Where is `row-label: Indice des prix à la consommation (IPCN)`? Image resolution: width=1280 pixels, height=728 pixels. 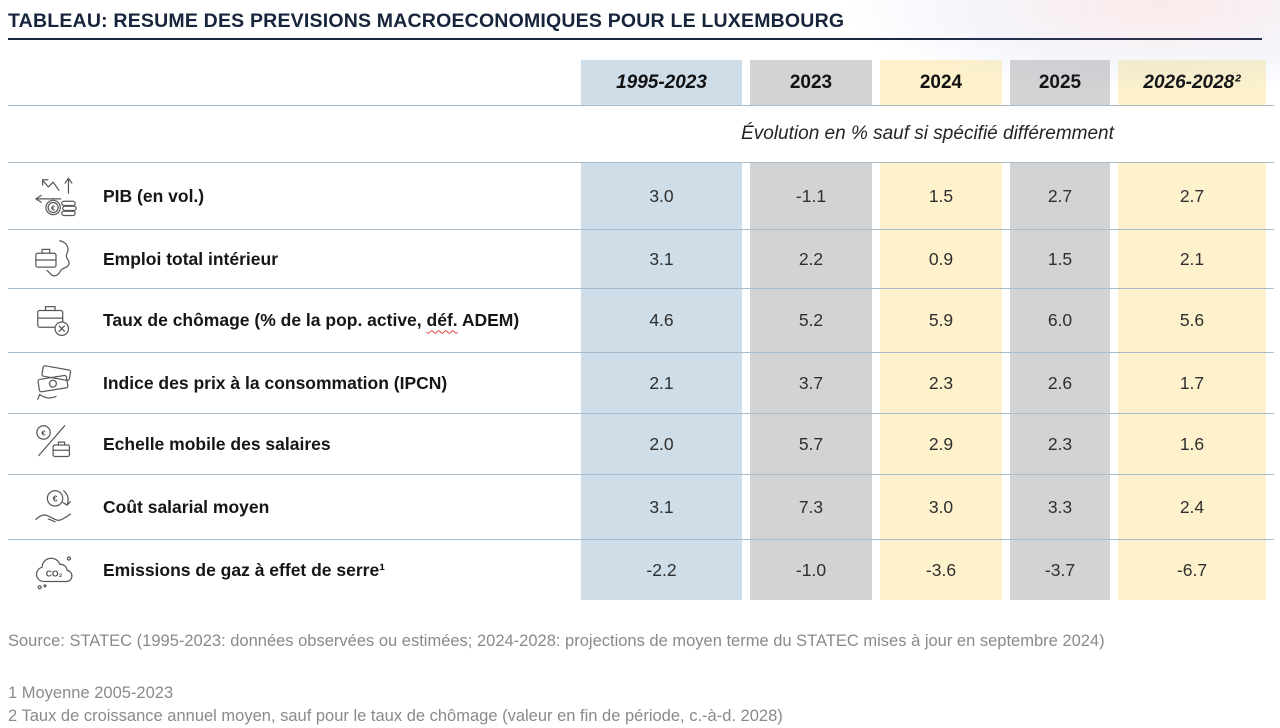
row-label: Indice des prix à la consommation (IPCN) is located at coordinates (275, 382).